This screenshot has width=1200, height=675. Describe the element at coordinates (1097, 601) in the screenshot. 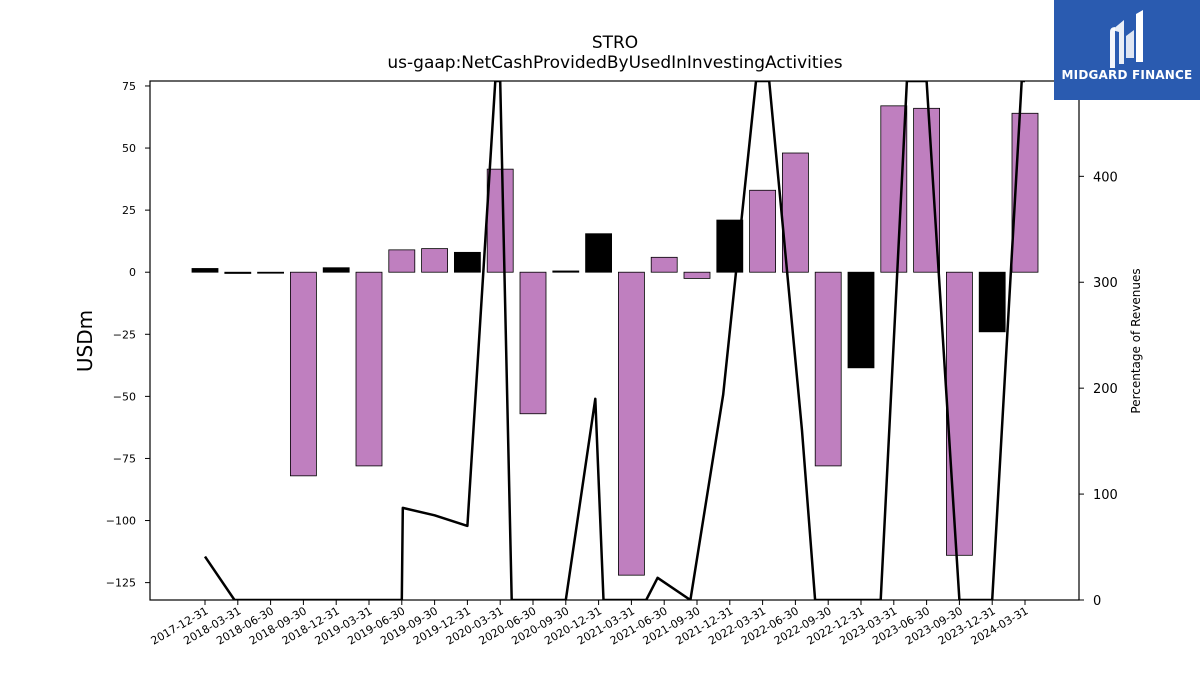

I see `y2-tick-label: 0` at that location.